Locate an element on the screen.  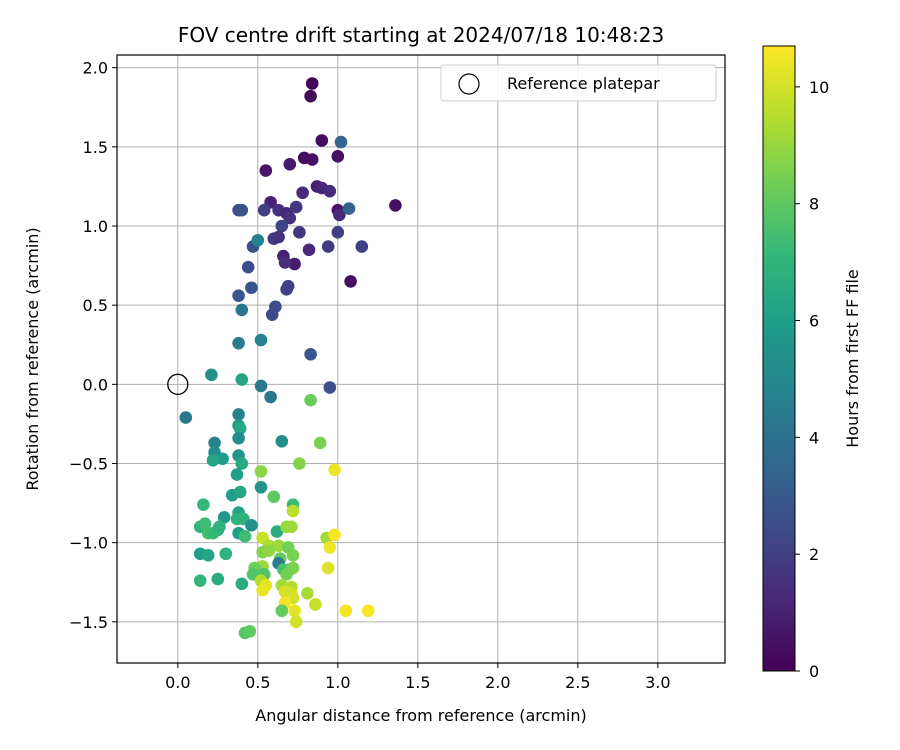
colorbar-tick-label: 0 is located at coordinates (814, 671).